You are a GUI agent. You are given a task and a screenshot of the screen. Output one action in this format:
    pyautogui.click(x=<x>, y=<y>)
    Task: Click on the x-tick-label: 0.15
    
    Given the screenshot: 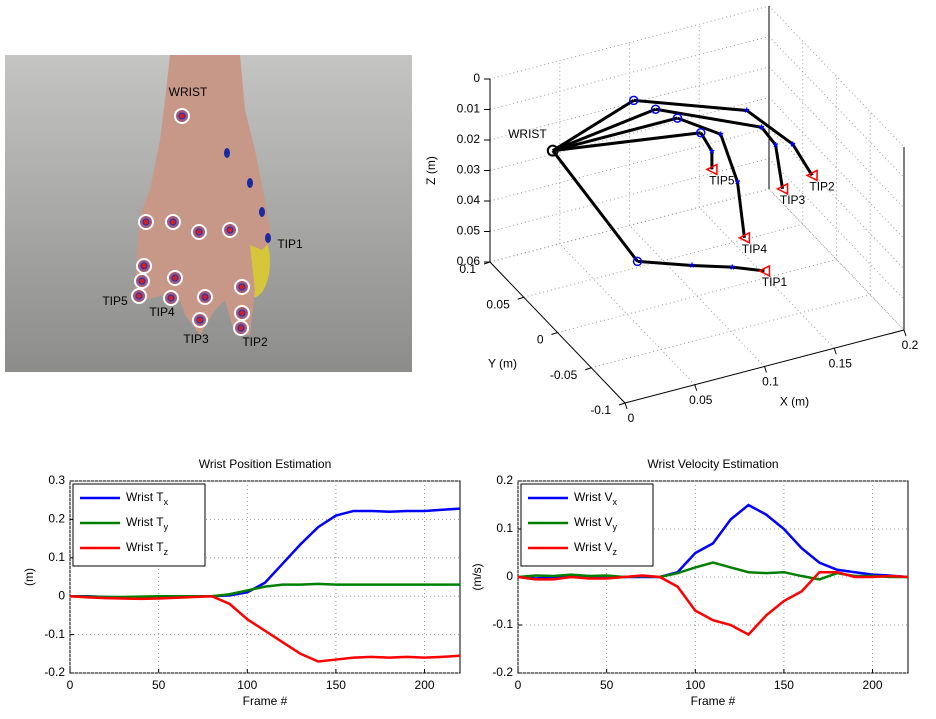 What is the action you would take?
    pyautogui.click(x=841, y=363)
    